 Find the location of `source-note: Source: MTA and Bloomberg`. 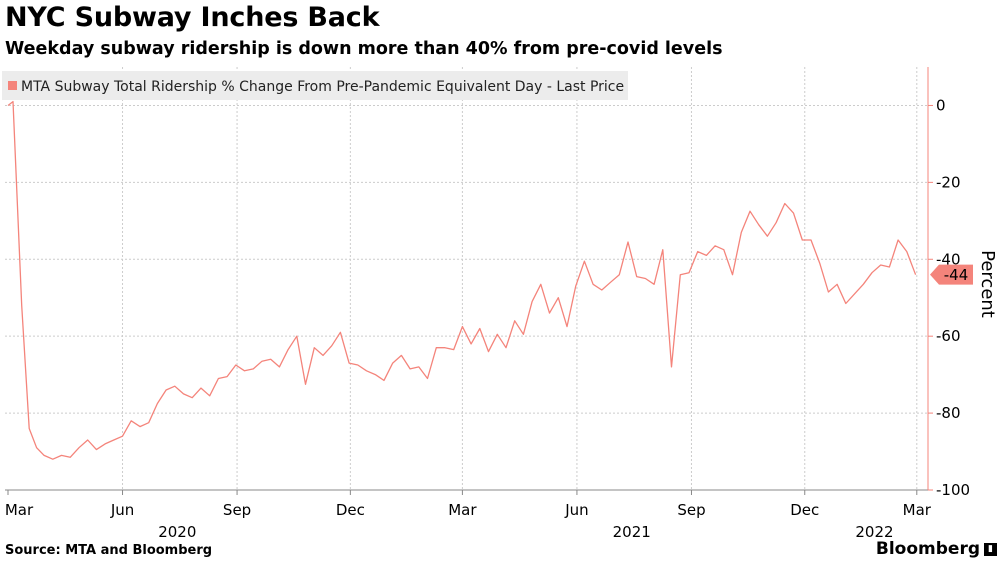

source-note: Source: MTA and Bloomberg is located at coordinates (109, 550).